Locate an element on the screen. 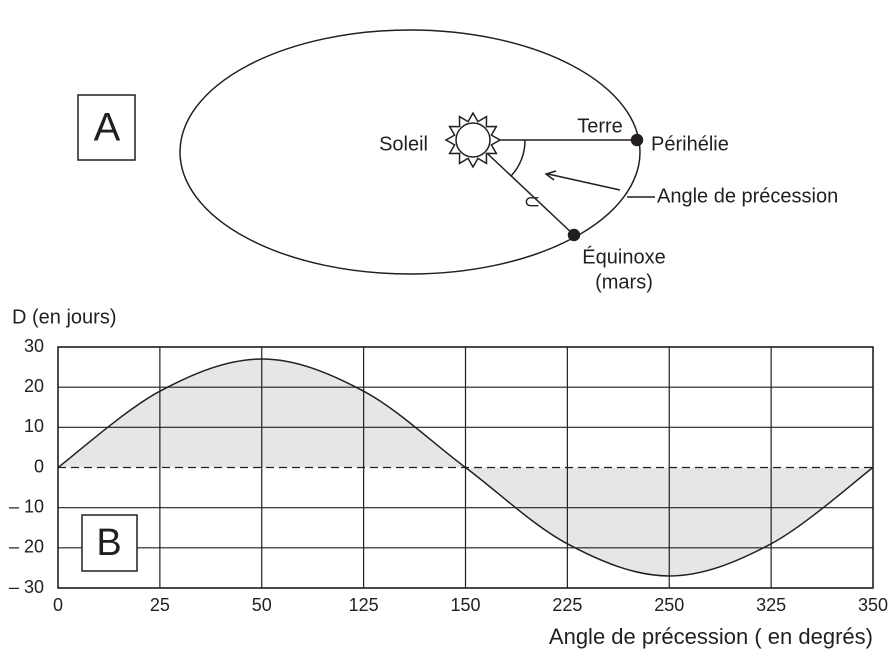  equinox-line is located at coordinates (523, 187).